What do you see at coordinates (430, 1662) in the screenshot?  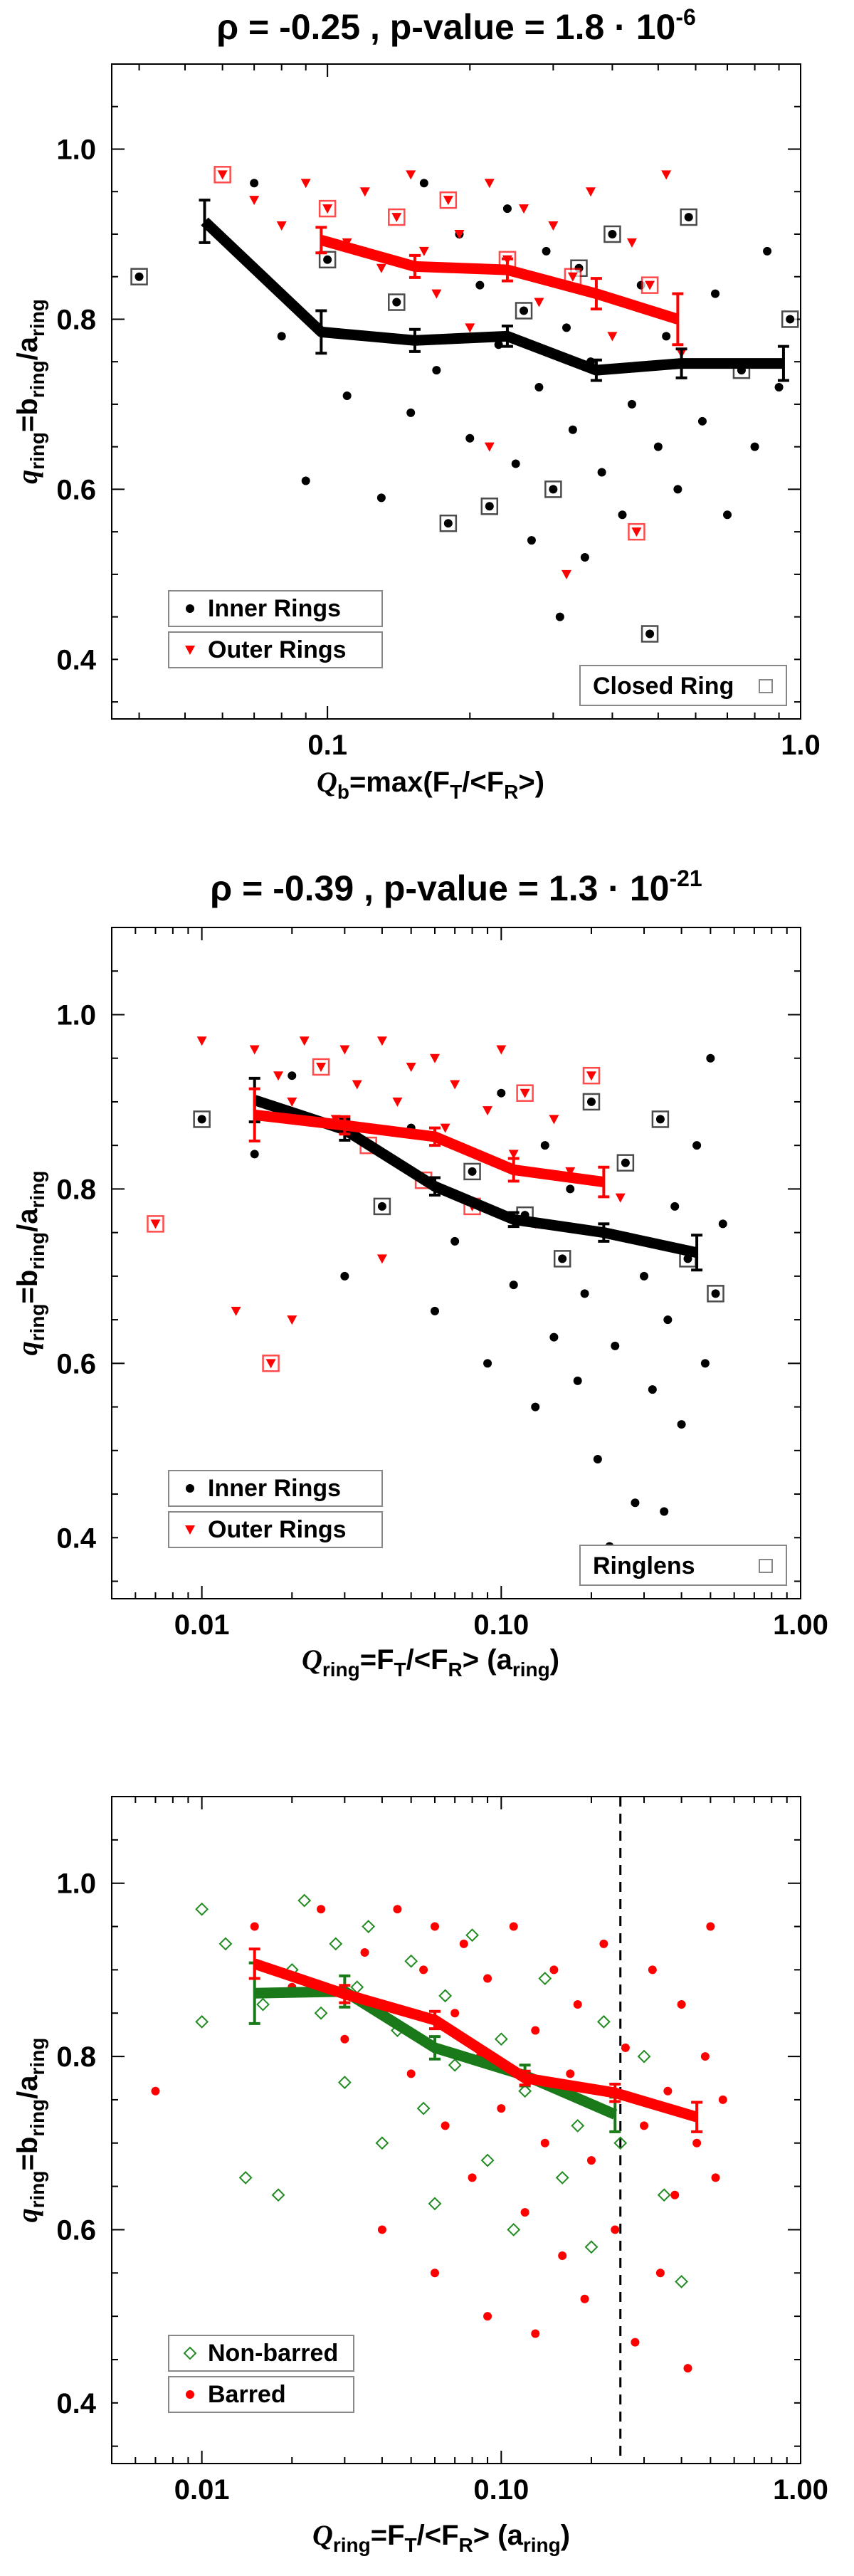 I see `x-axis-label: Qring=FT/<FR> (aring)` at bounding box center [430, 1662].